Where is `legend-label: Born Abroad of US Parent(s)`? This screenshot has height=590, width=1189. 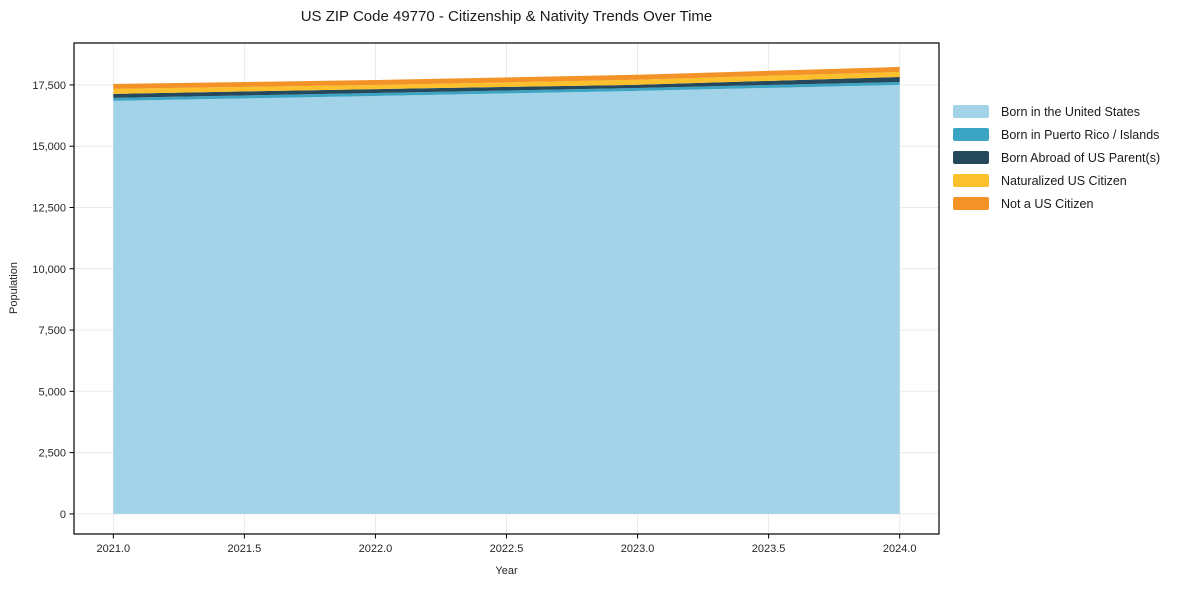 legend-label: Born Abroad of US Parent(s) is located at coordinates (1081, 157).